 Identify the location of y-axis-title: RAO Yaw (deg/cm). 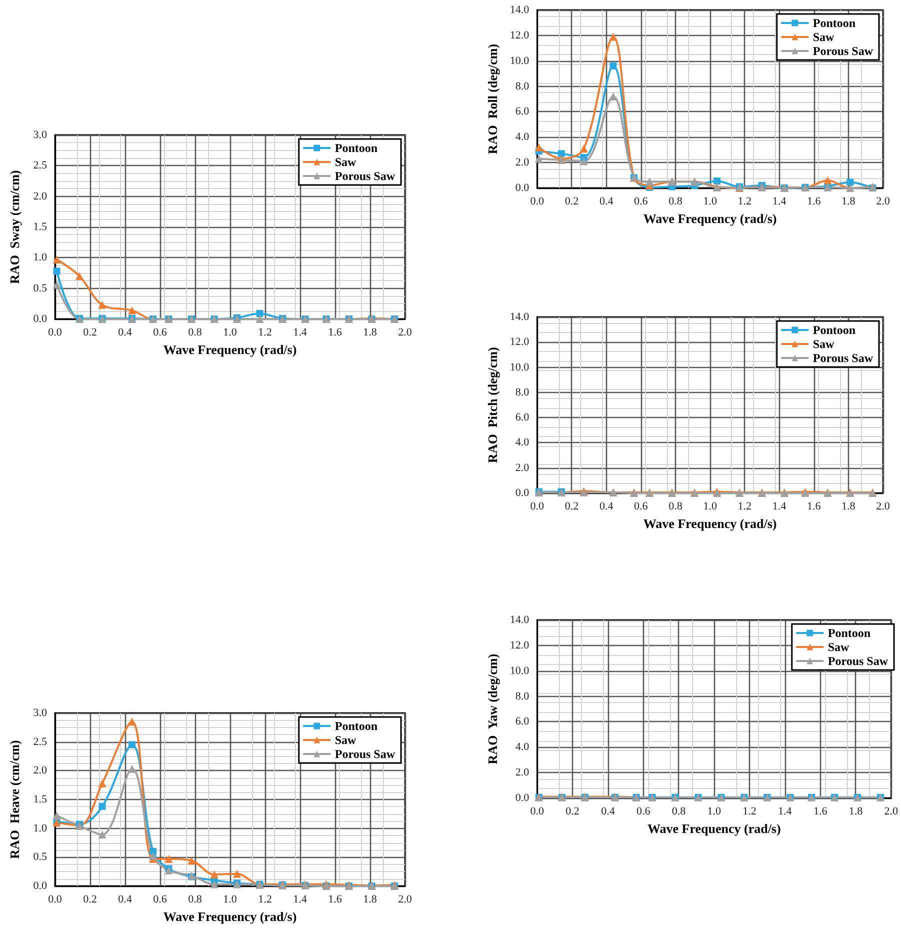
(492, 709).